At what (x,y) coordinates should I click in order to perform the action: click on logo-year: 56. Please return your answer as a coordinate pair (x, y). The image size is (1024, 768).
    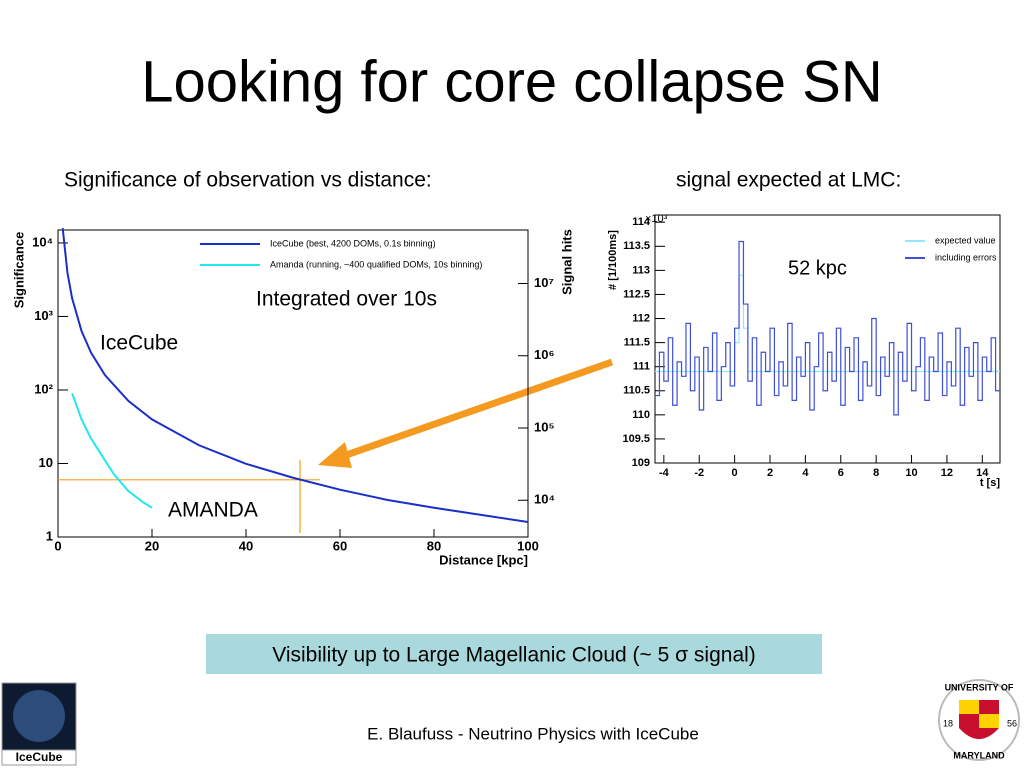
    Looking at the image, I should click on (1012, 723).